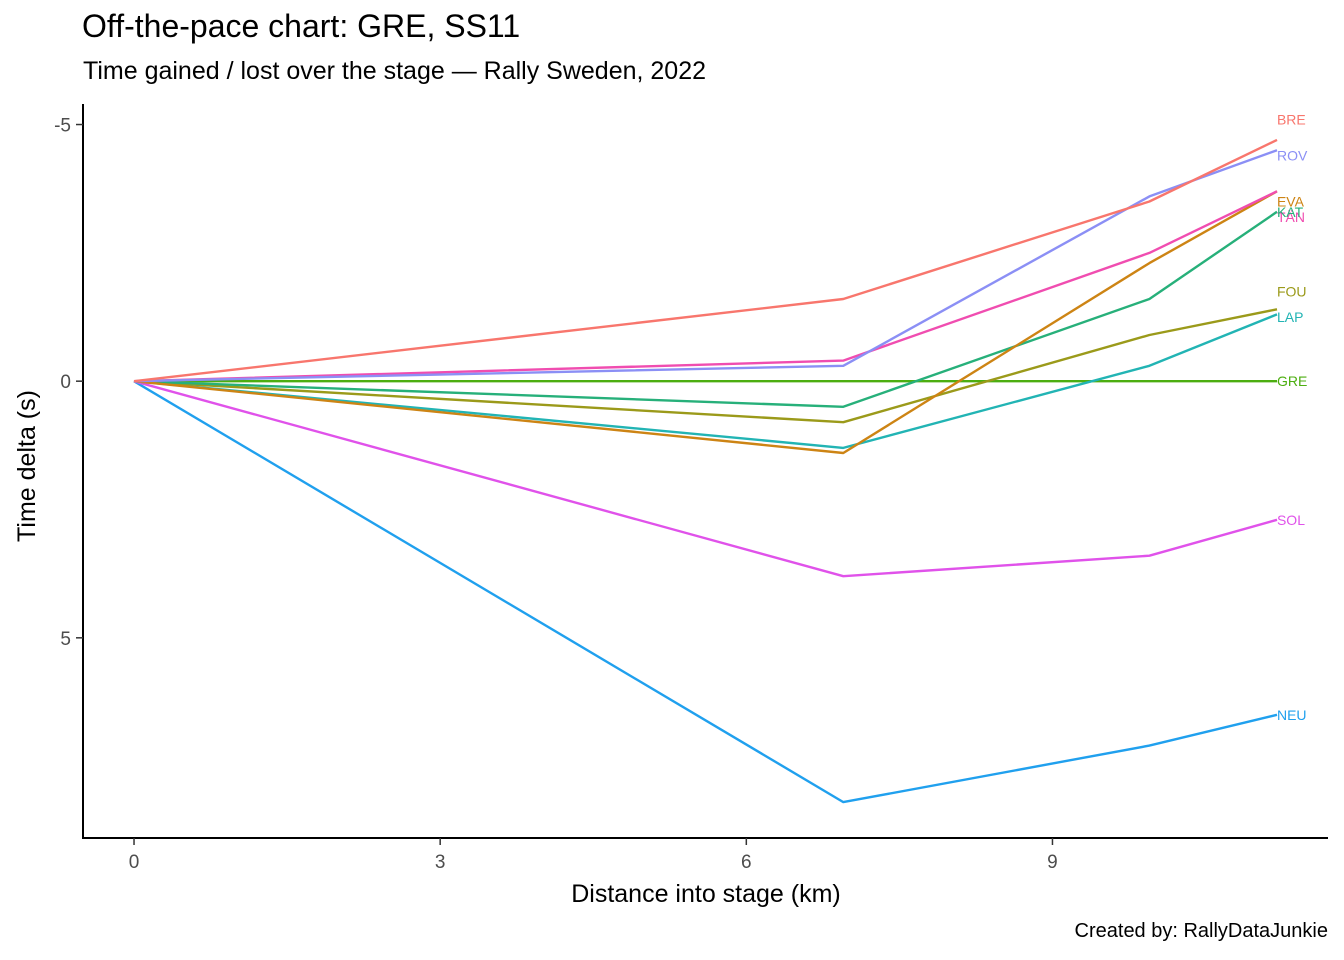 Image resolution: width=1344 pixels, height=960 pixels. What do you see at coordinates (1201, 931) in the screenshot?
I see `chart-caption: Created by: RallyDataJunkie` at bounding box center [1201, 931].